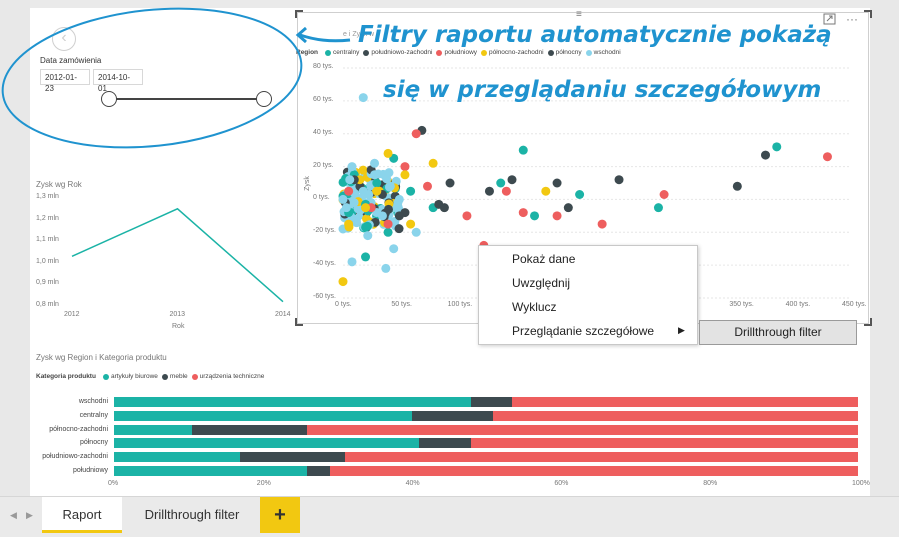 The height and width of the screenshot is (537, 899). What do you see at coordinates (852, 19) in the screenshot?
I see `more-options-icon: ···` at bounding box center [852, 19].